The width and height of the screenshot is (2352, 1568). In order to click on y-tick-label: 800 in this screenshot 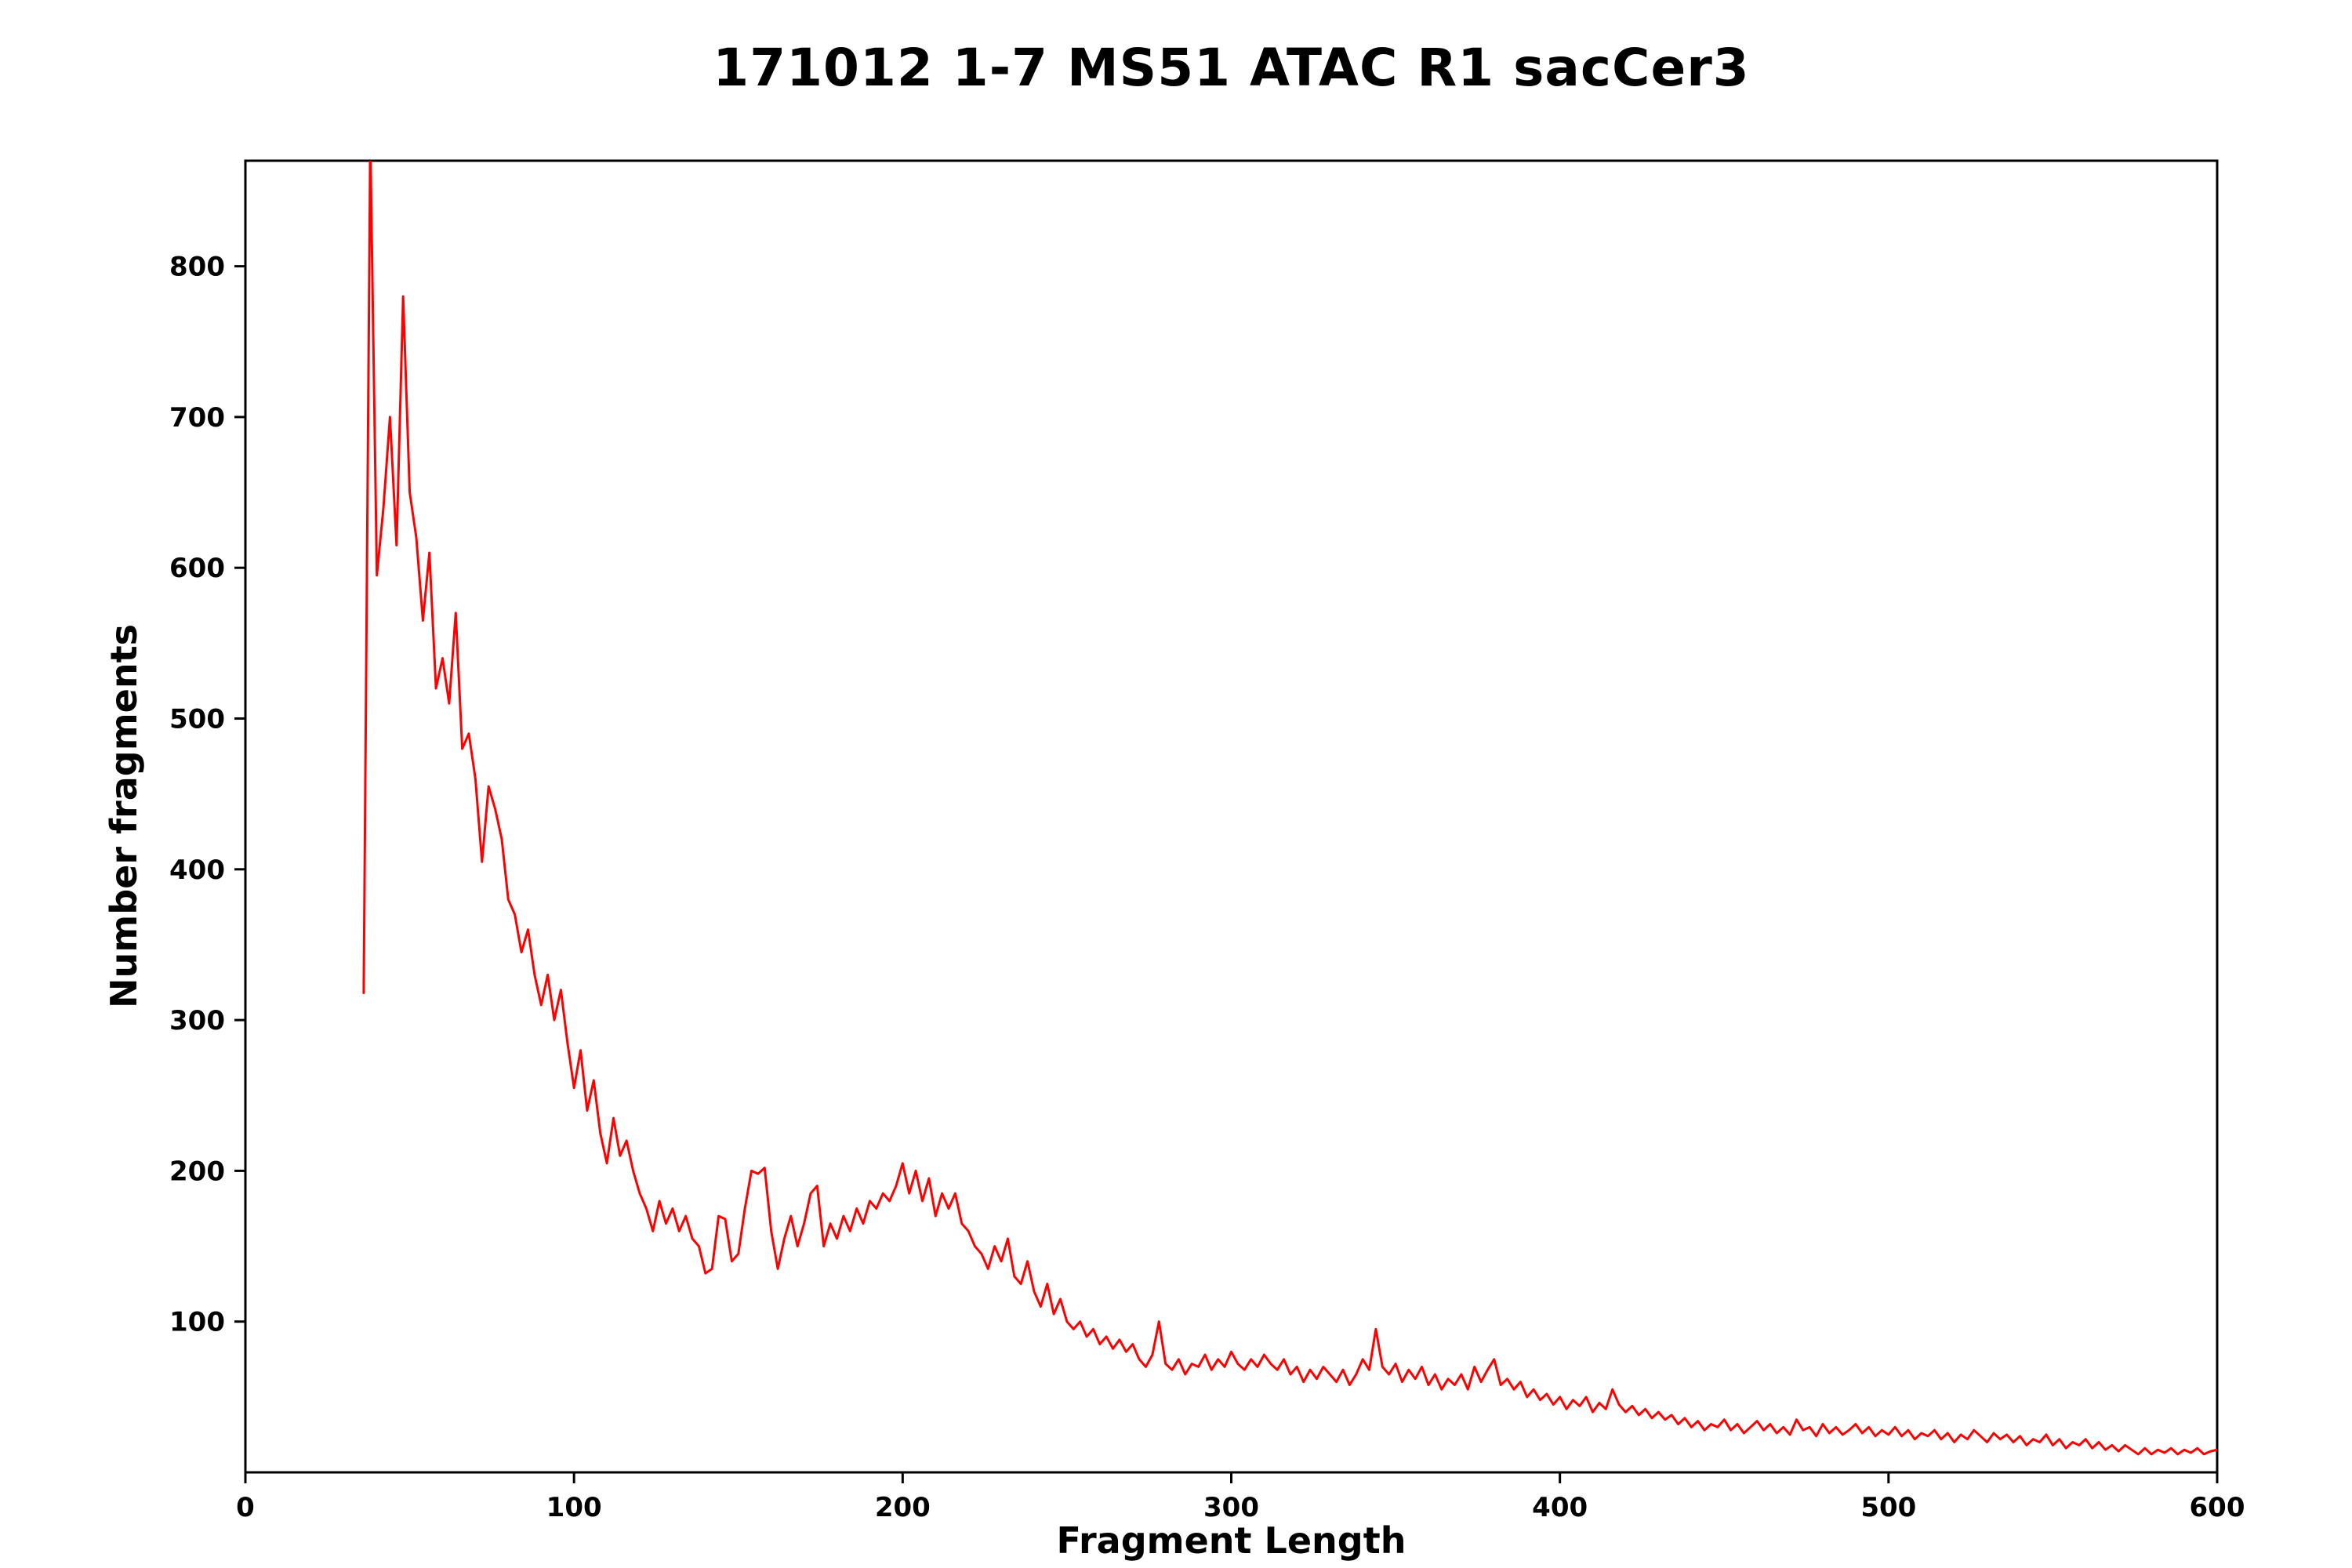, I will do `click(197, 267)`.